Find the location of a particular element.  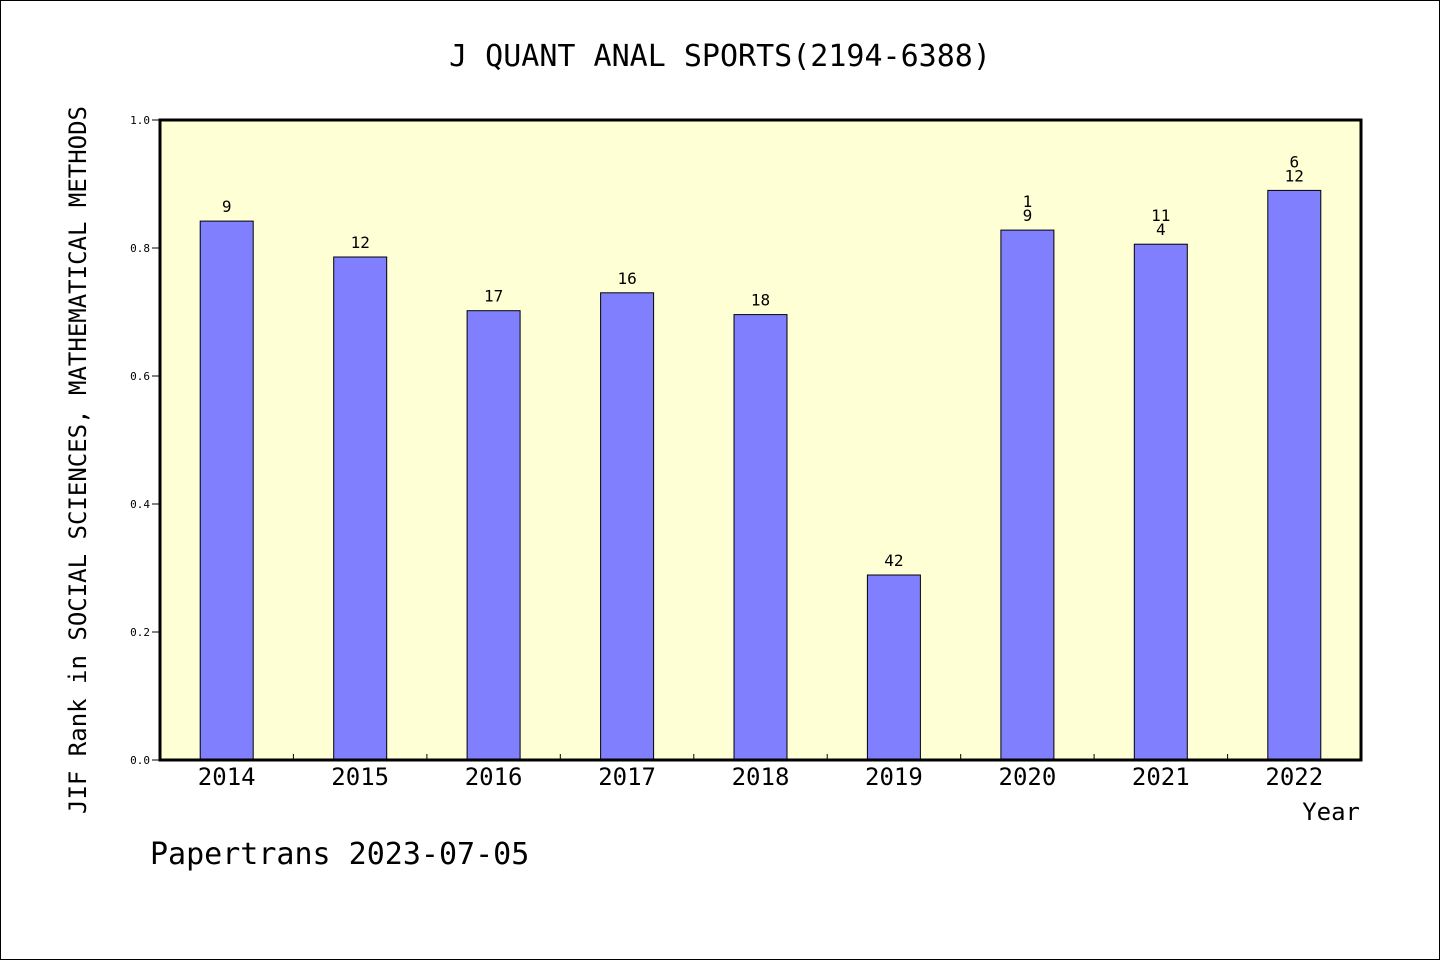

bar-2014 is located at coordinates (226, 490).